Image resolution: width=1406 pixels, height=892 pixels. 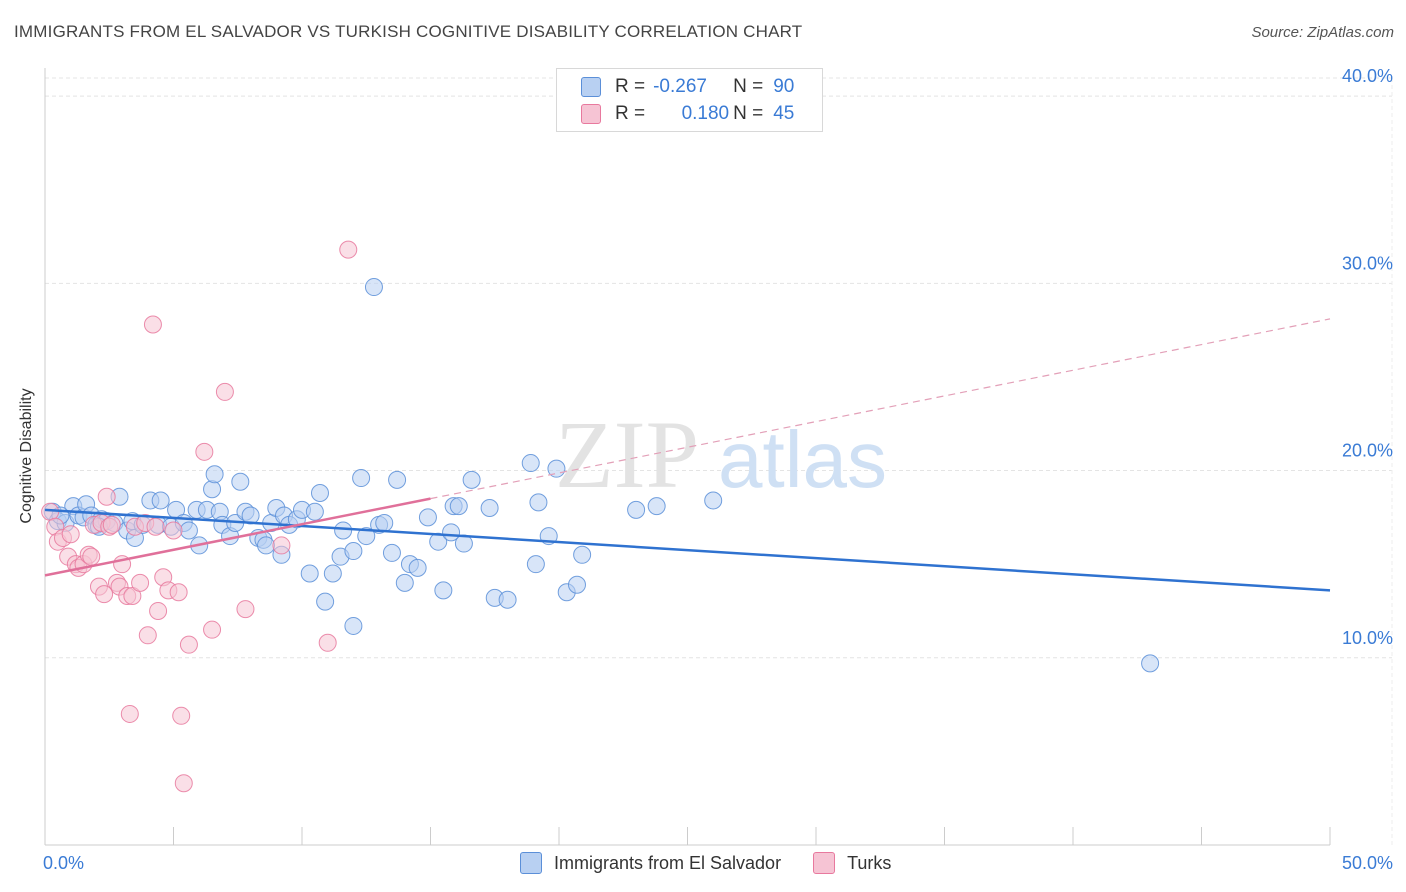 What do you see at coordinates (1367, 863) in the screenshot?
I see `x-tick-label: 50.0%` at bounding box center [1367, 863].